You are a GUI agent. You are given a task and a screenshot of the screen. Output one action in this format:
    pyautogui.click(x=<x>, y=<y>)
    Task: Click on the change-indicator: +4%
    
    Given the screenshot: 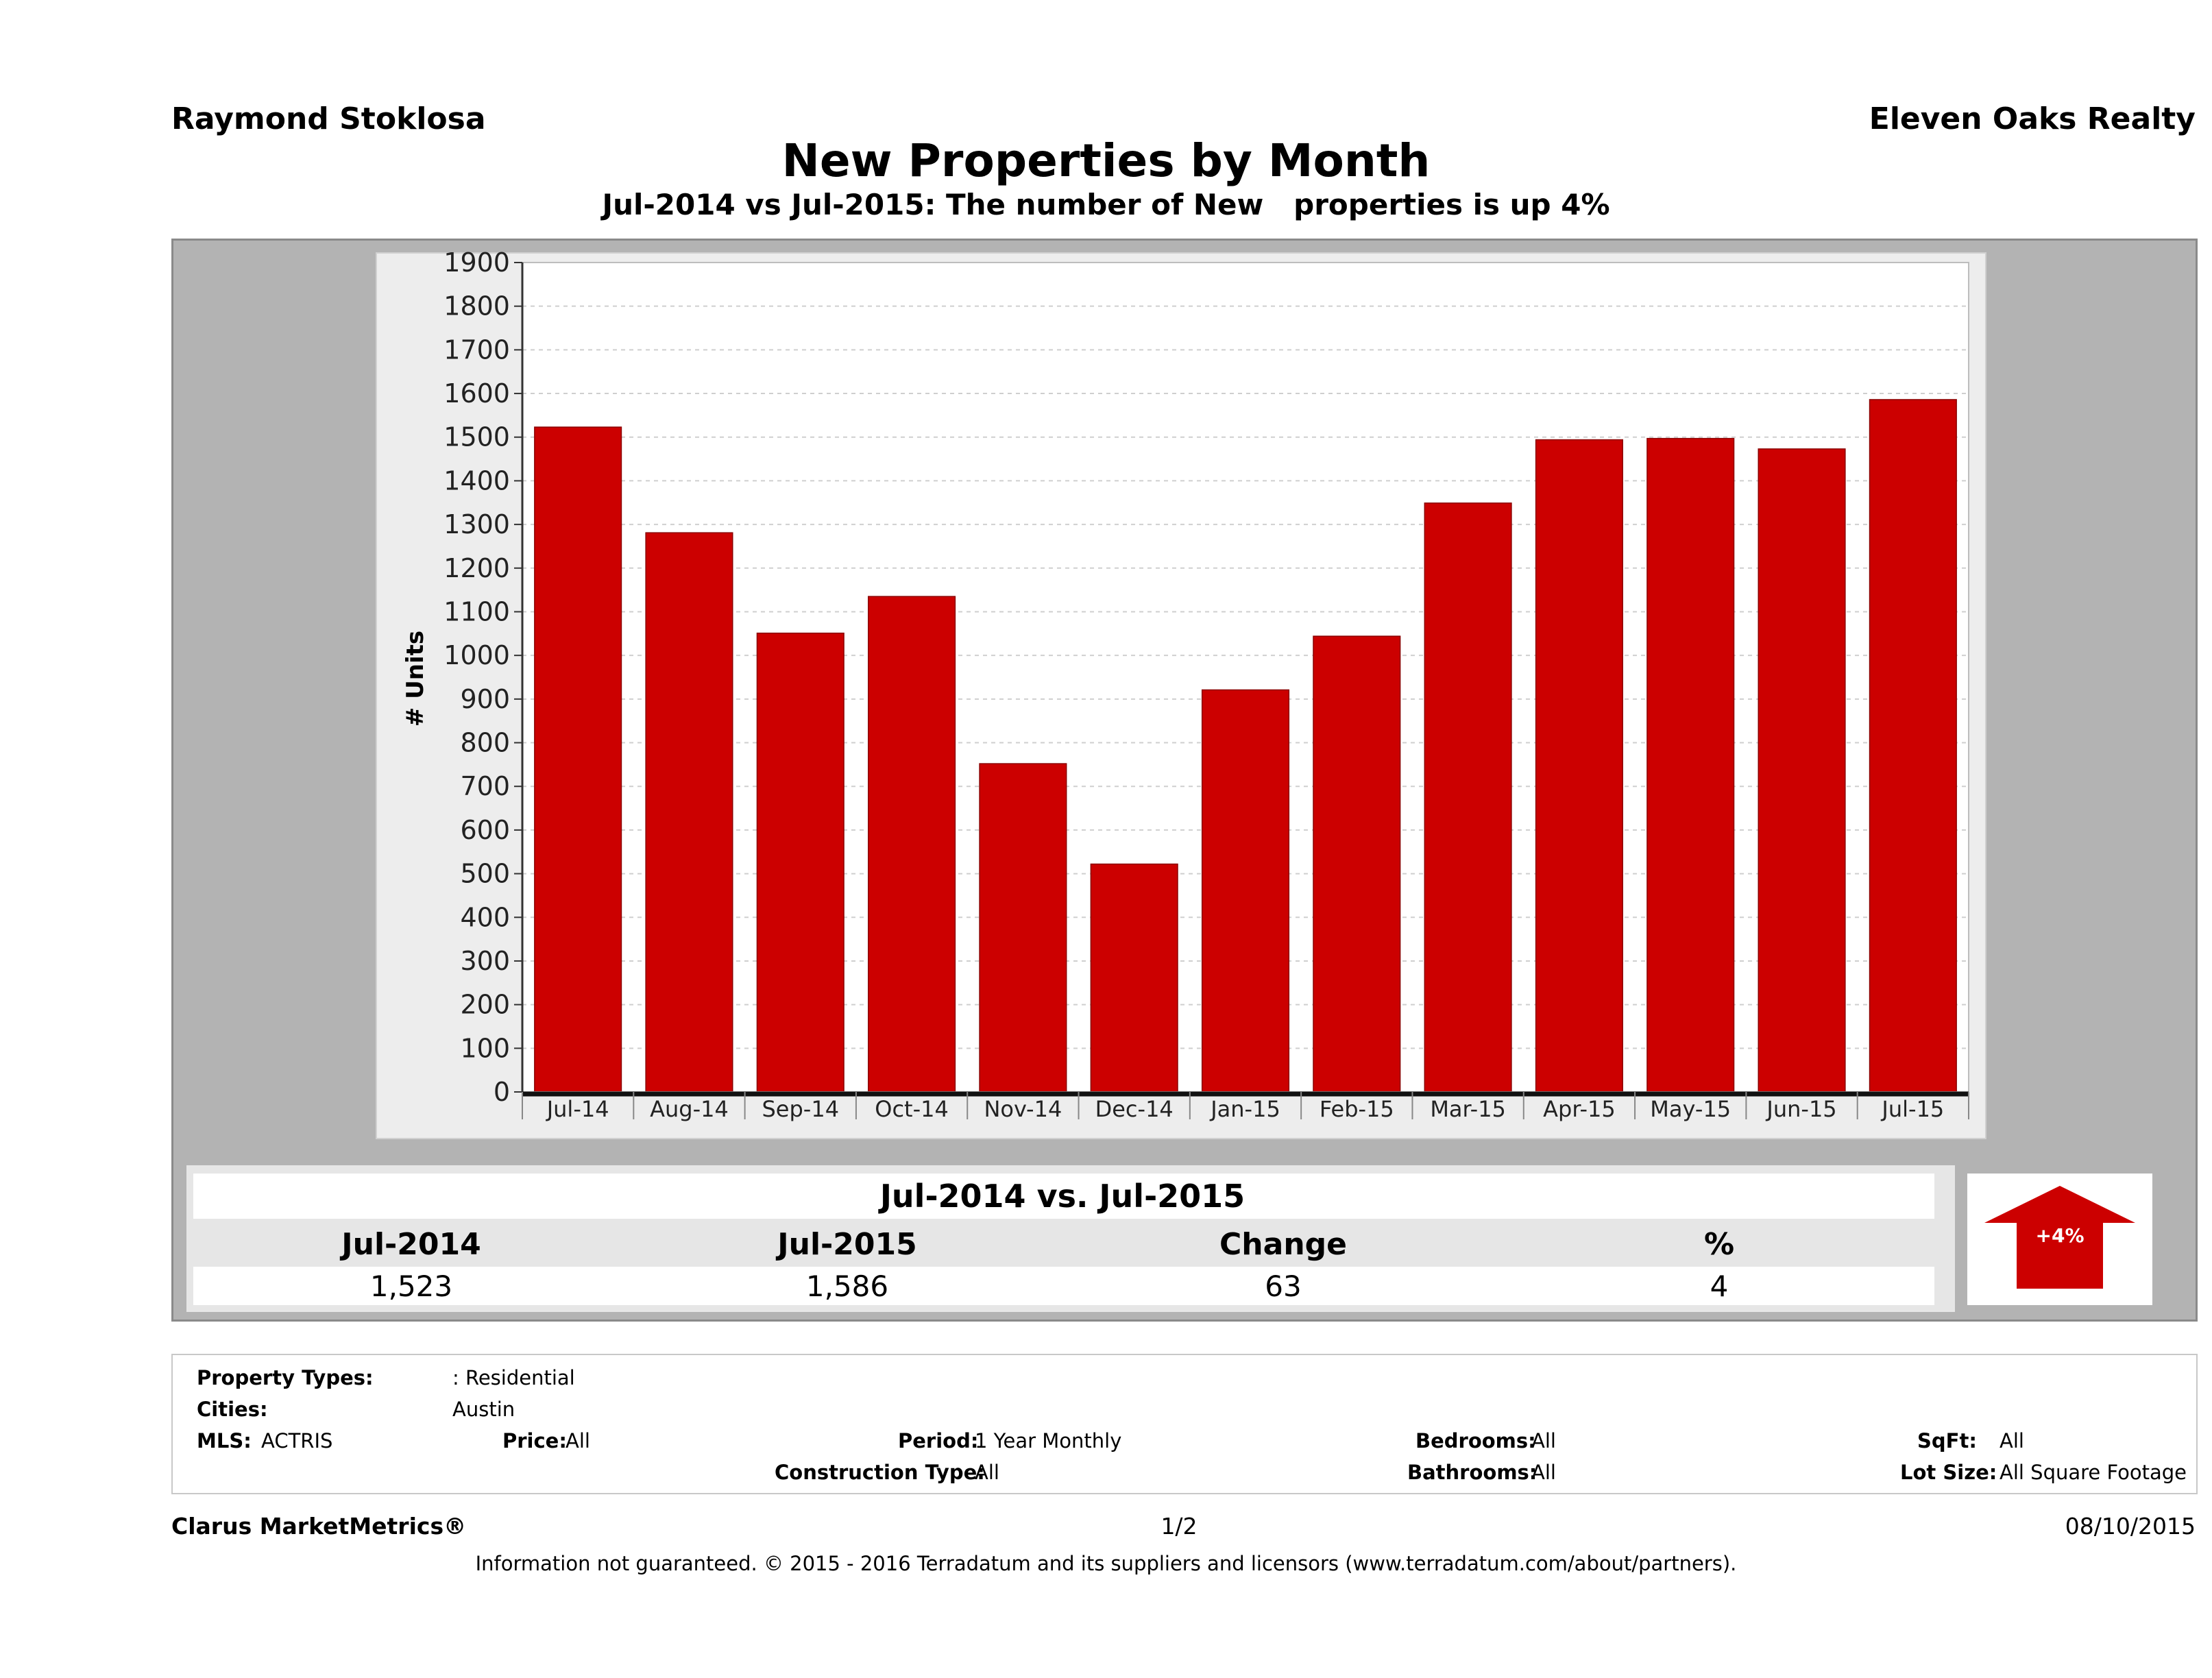 What is the action you would take?
    pyautogui.click(x=2060, y=1239)
    